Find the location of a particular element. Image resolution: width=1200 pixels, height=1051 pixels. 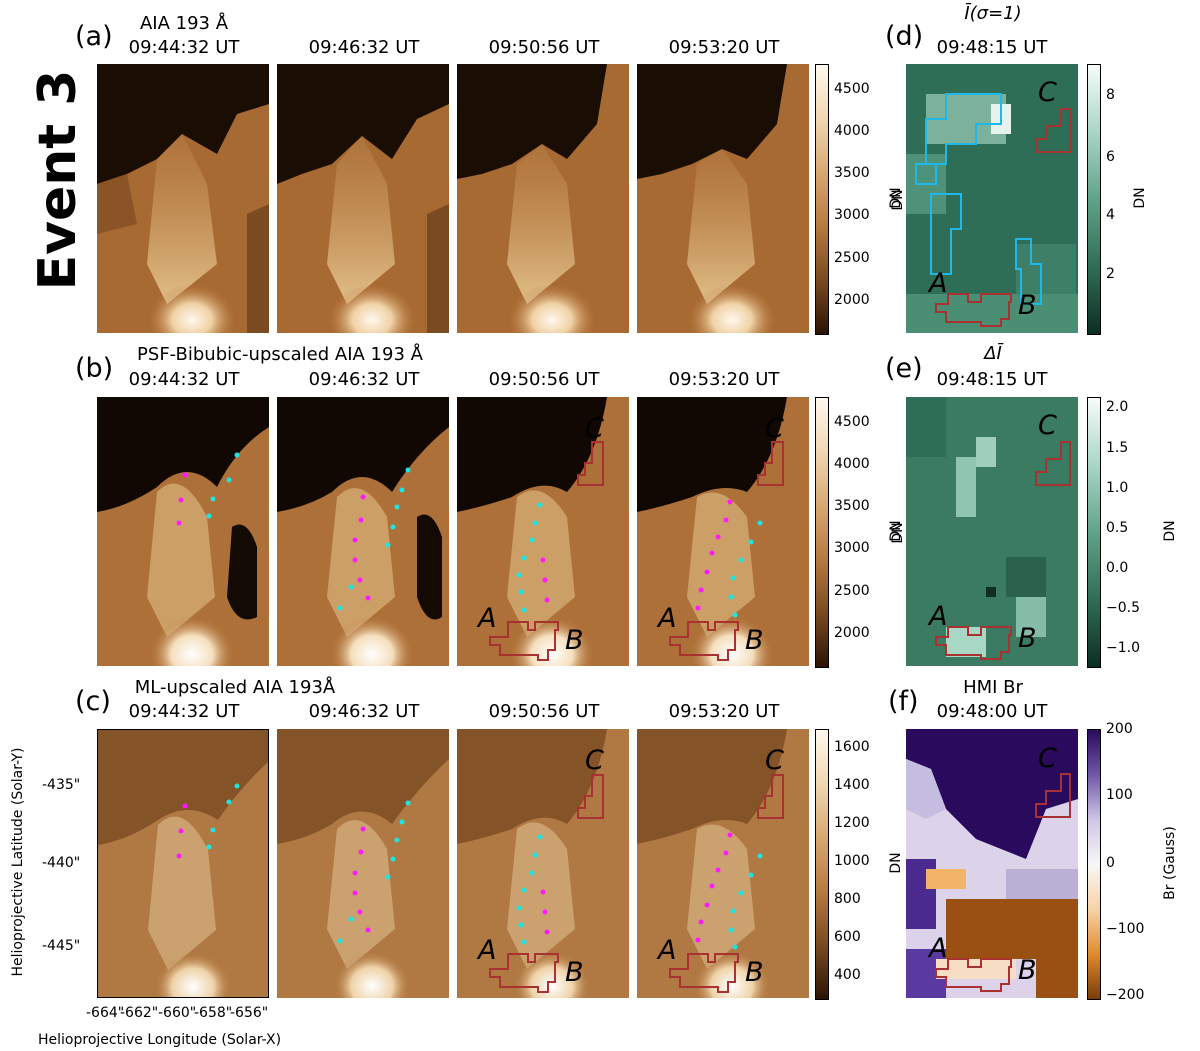

region-label-b-d: B is located at coordinates (1027, 305).